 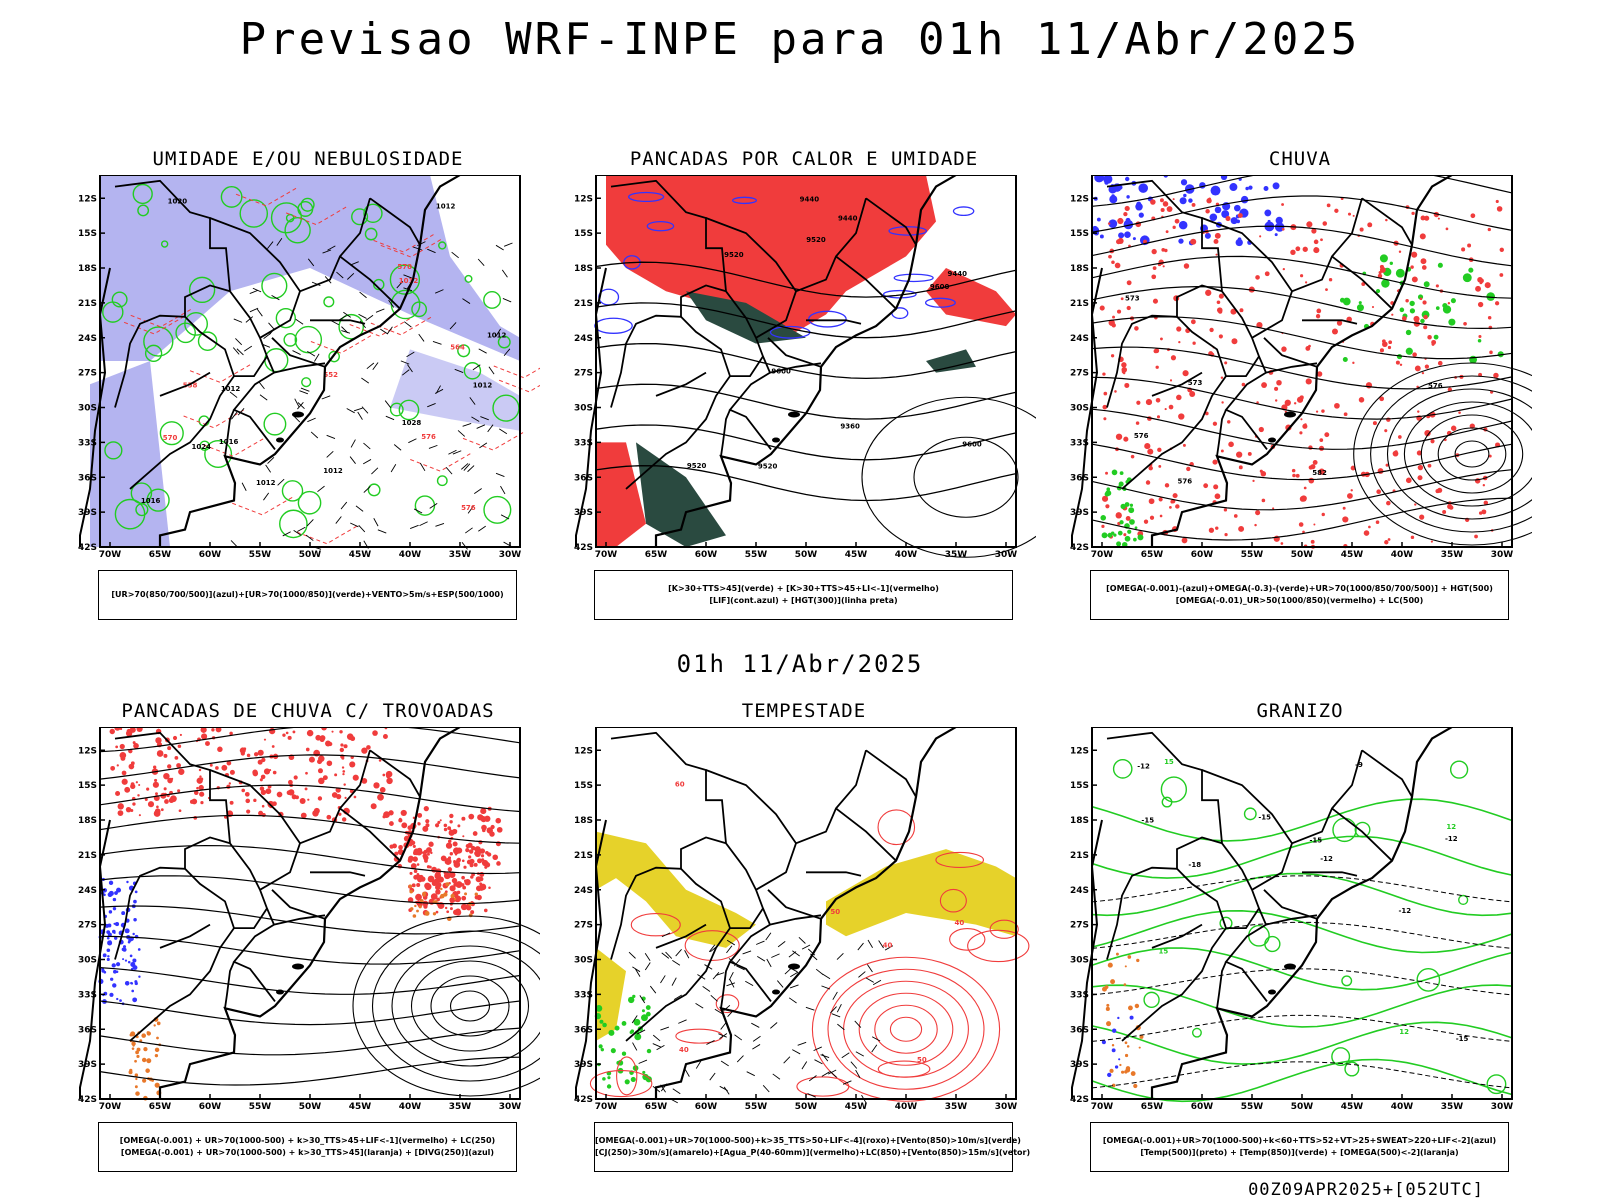 I want to click on height-300-contour, so click(x=806, y=483).